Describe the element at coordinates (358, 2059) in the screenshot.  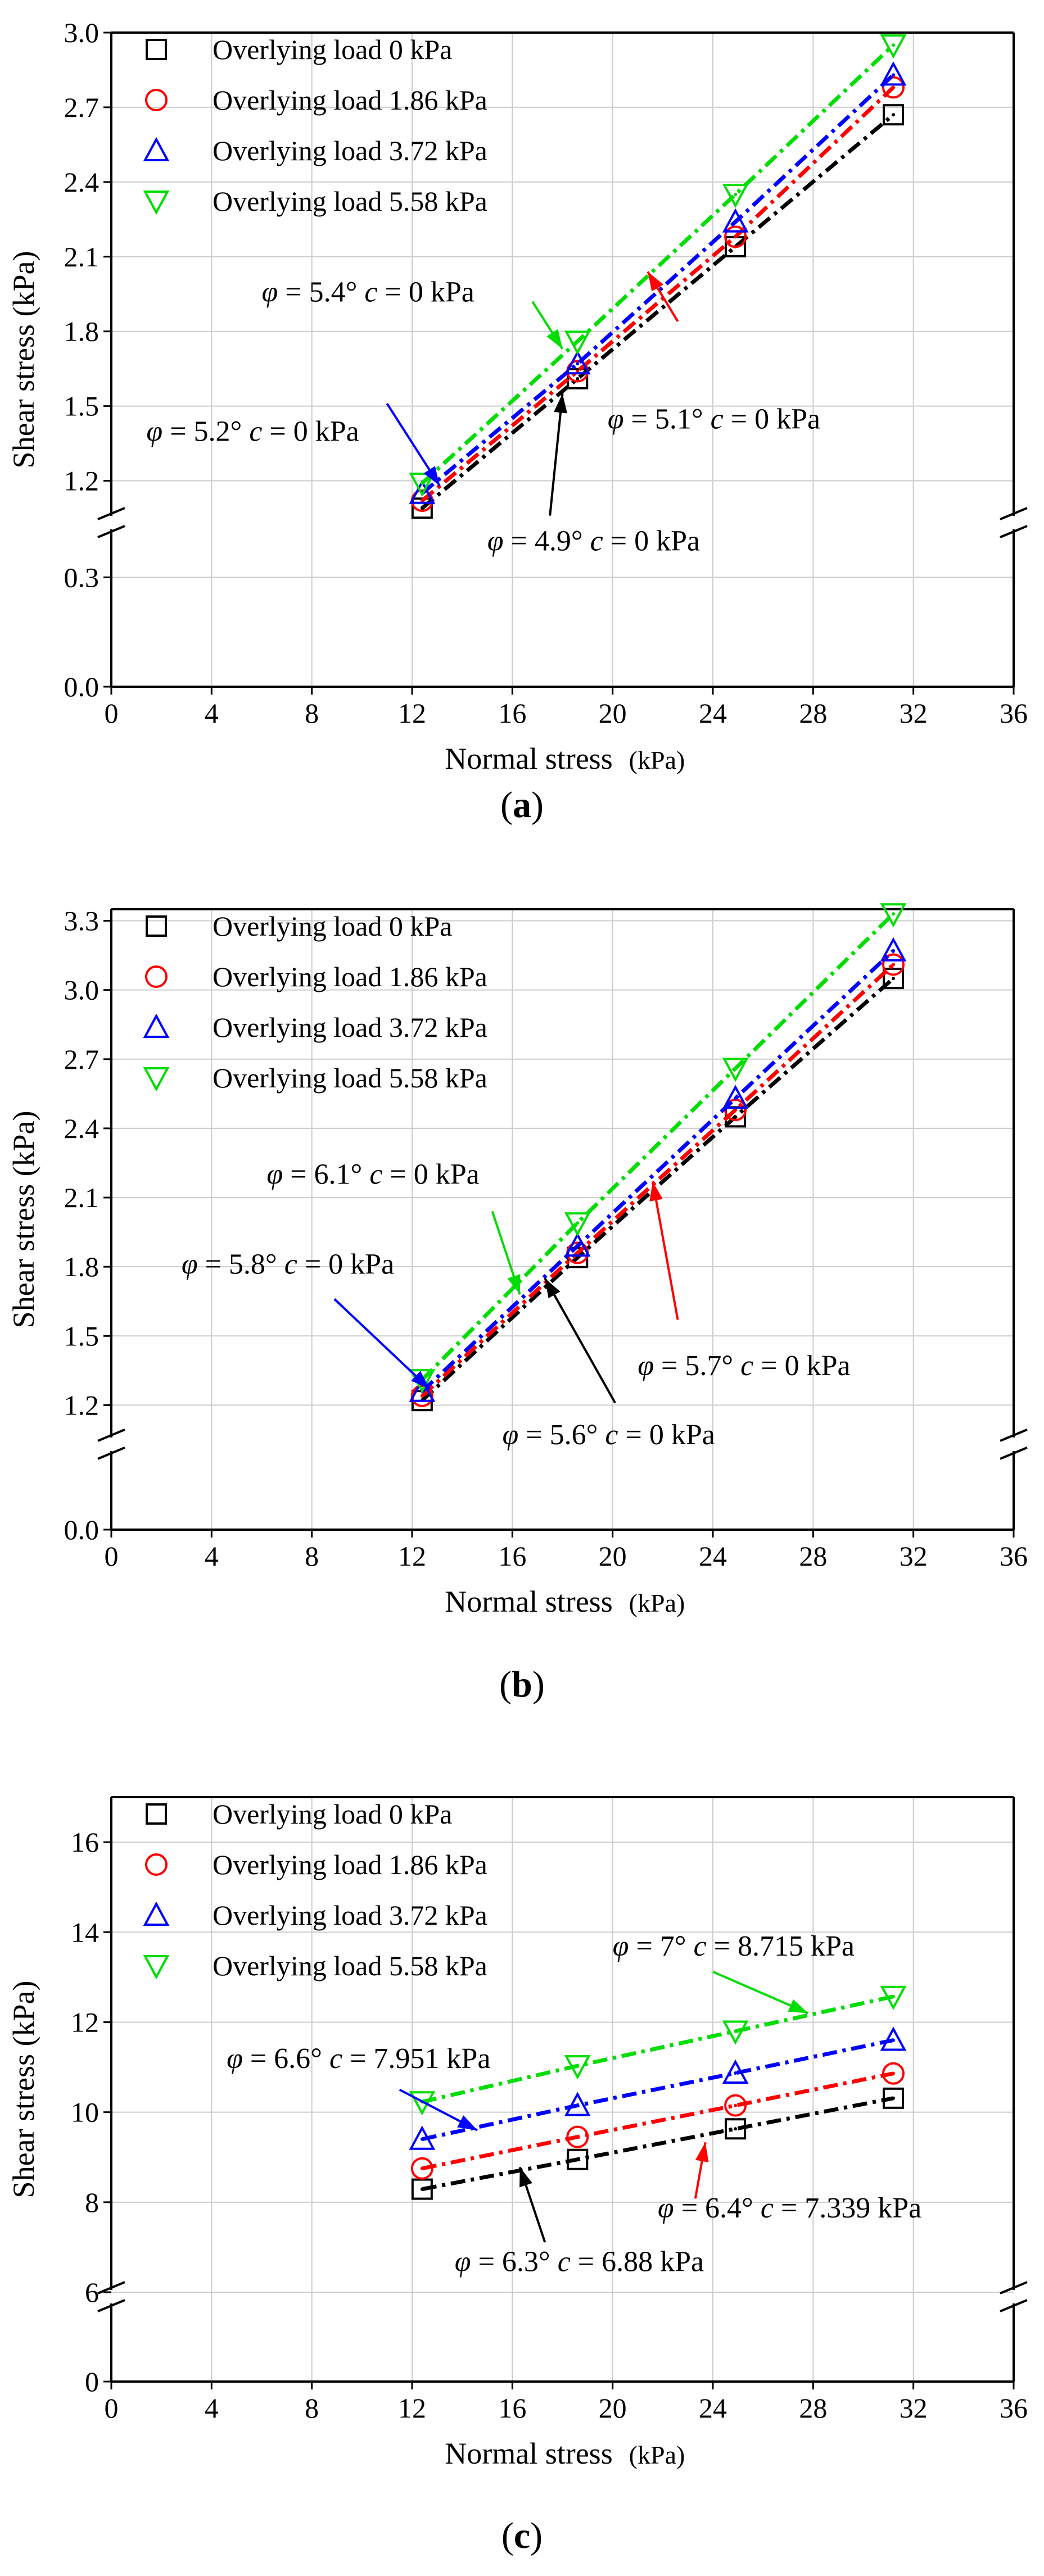
I see `annotation-label: φ = 6.6° c = 7.951 kPa` at that location.